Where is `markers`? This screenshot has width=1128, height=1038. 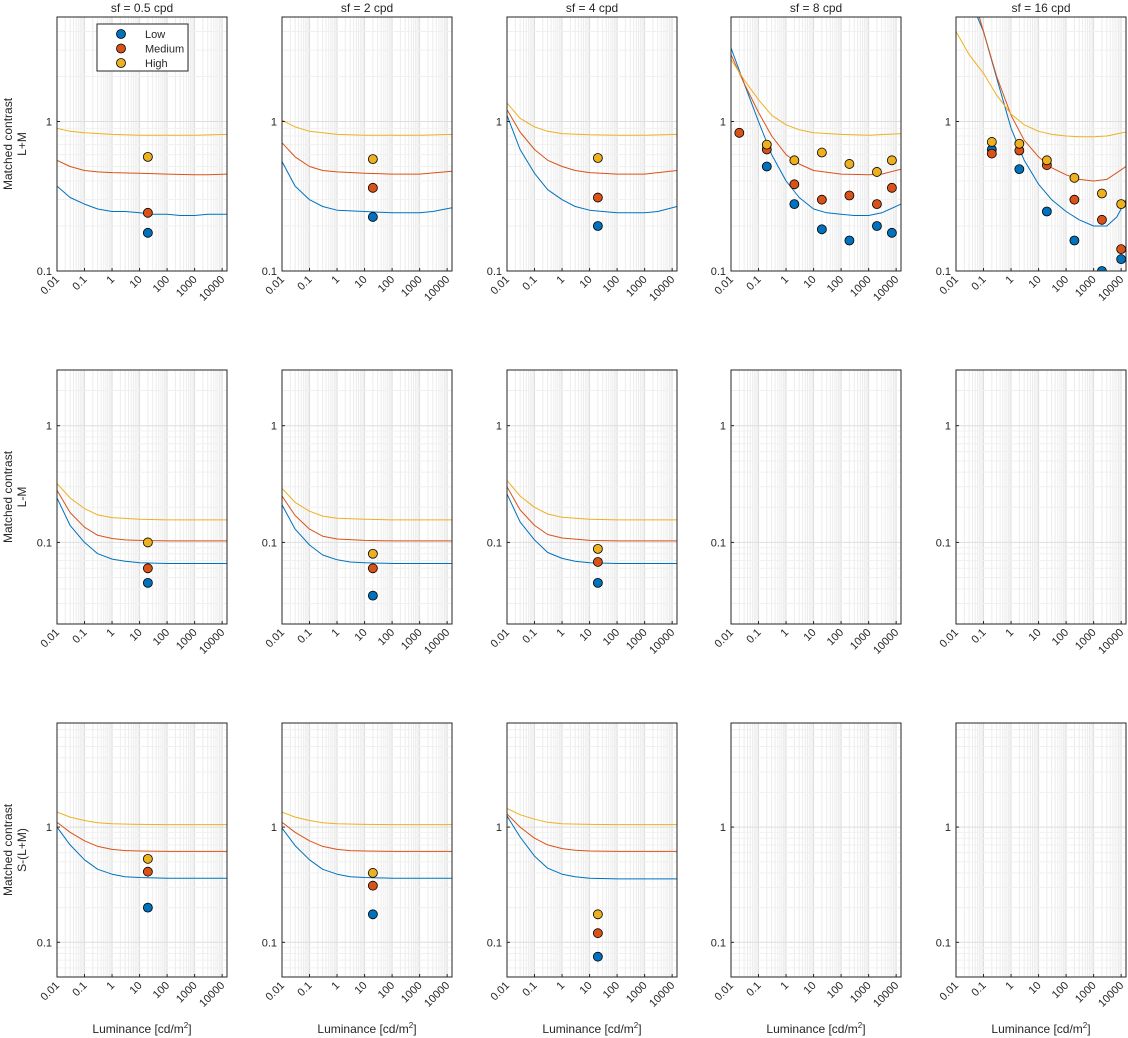
markers is located at coordinates (372, 188).